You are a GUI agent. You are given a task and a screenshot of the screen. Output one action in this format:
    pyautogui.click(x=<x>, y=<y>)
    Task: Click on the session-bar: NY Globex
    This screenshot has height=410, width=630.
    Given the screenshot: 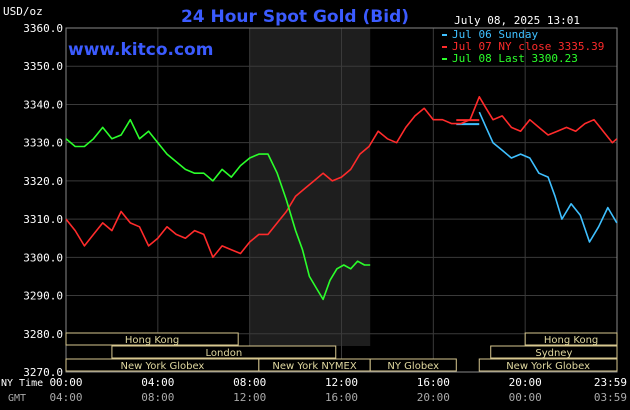 What is the action you would take?
    pyautogui.click(x=413, y=365)
    